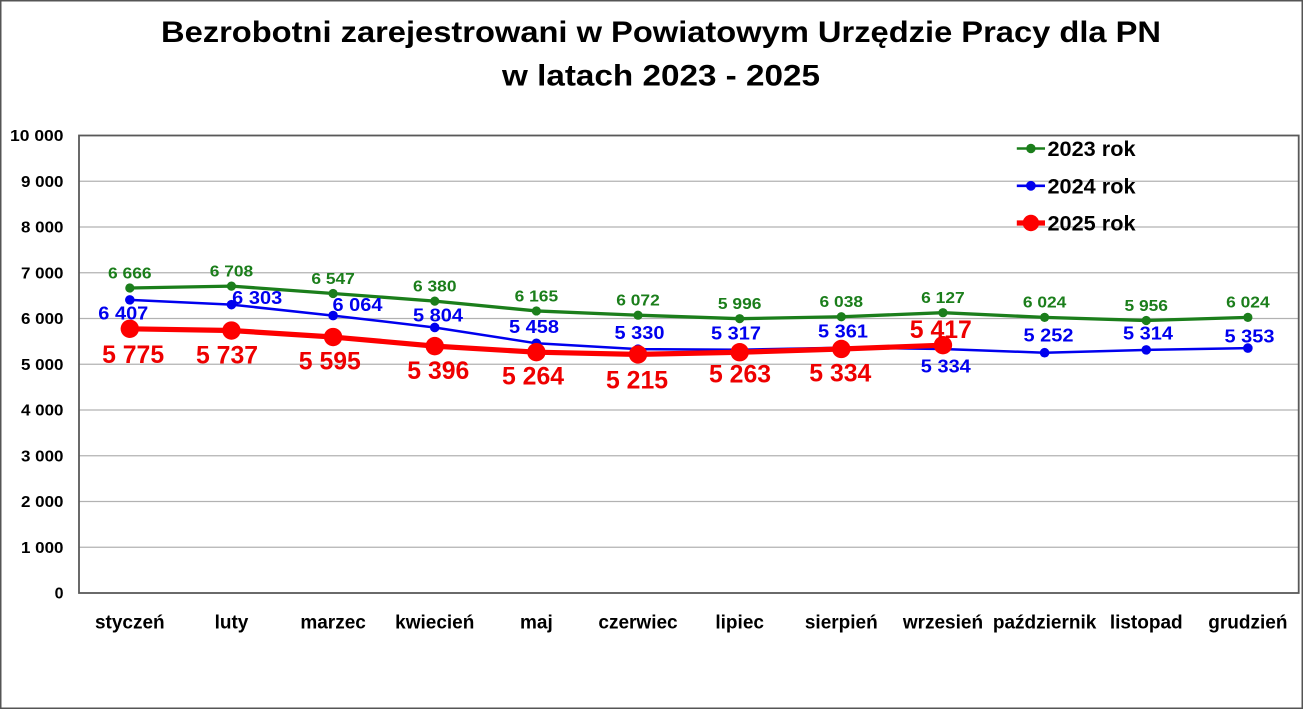 This screenshot has height=709, width=1303. I want to click on svg-text: 6 708, so click(232, 271).